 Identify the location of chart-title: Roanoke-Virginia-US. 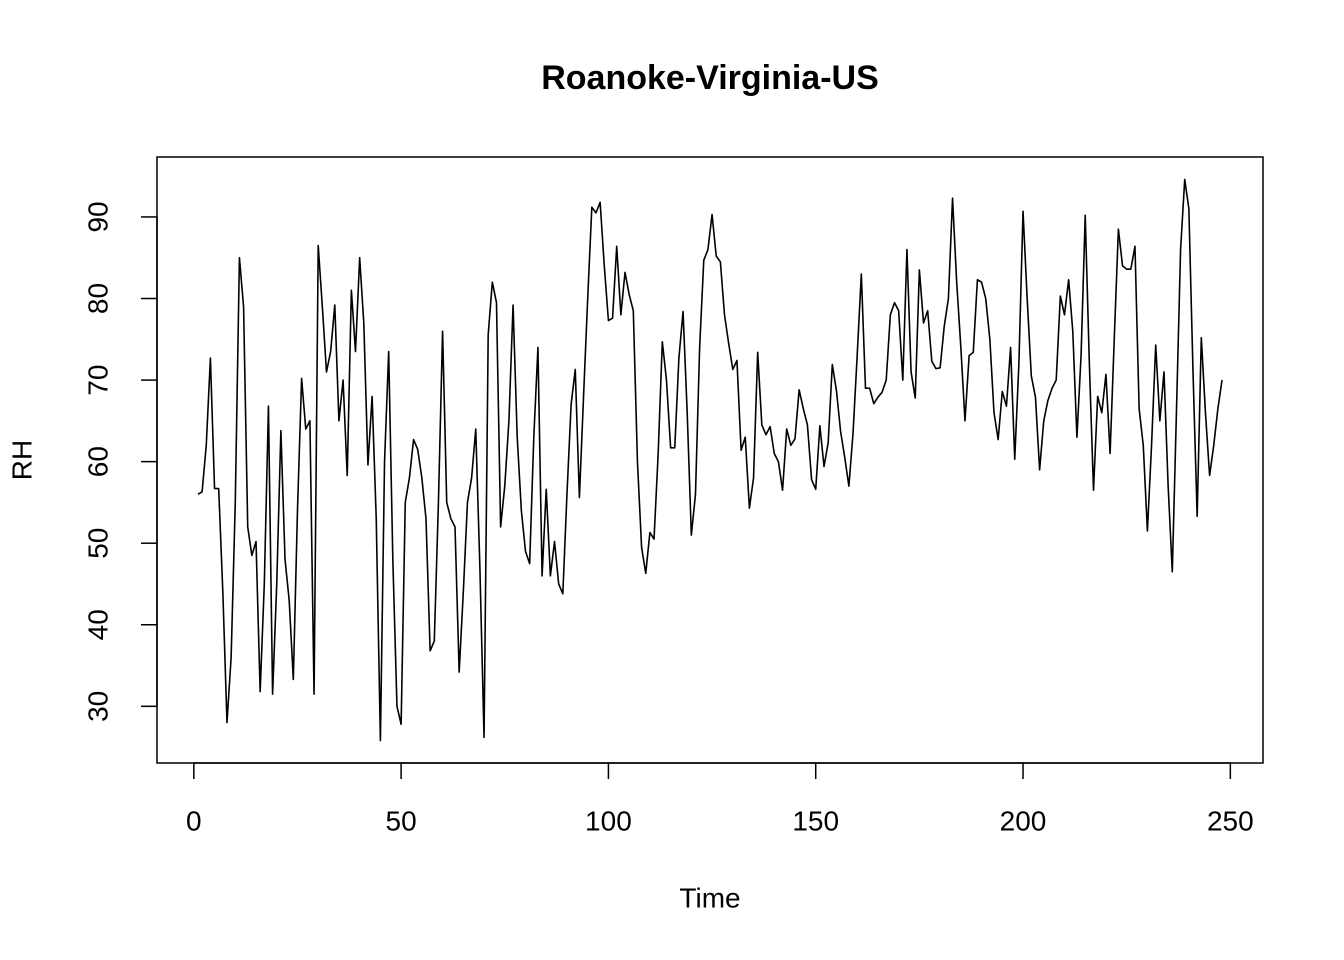
(710, 78).